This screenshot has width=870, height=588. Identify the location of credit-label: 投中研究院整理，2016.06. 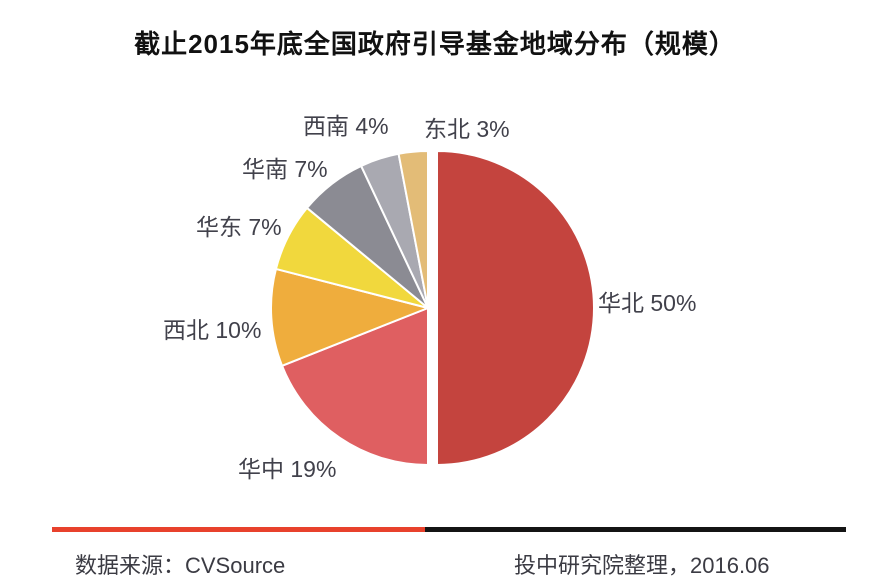
(642, 565).